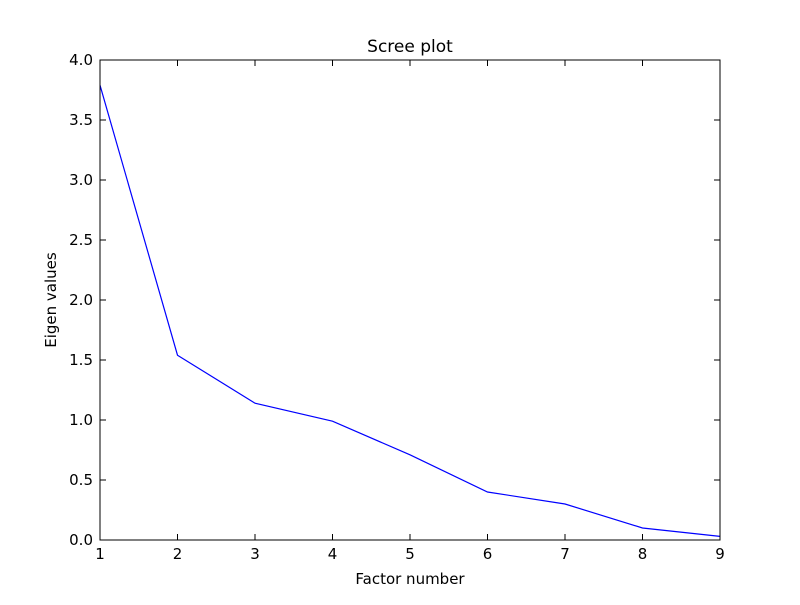 The width and height of the screenshot is (800, 605). I want to click on x-tick-label: 5, so click(410, 554).